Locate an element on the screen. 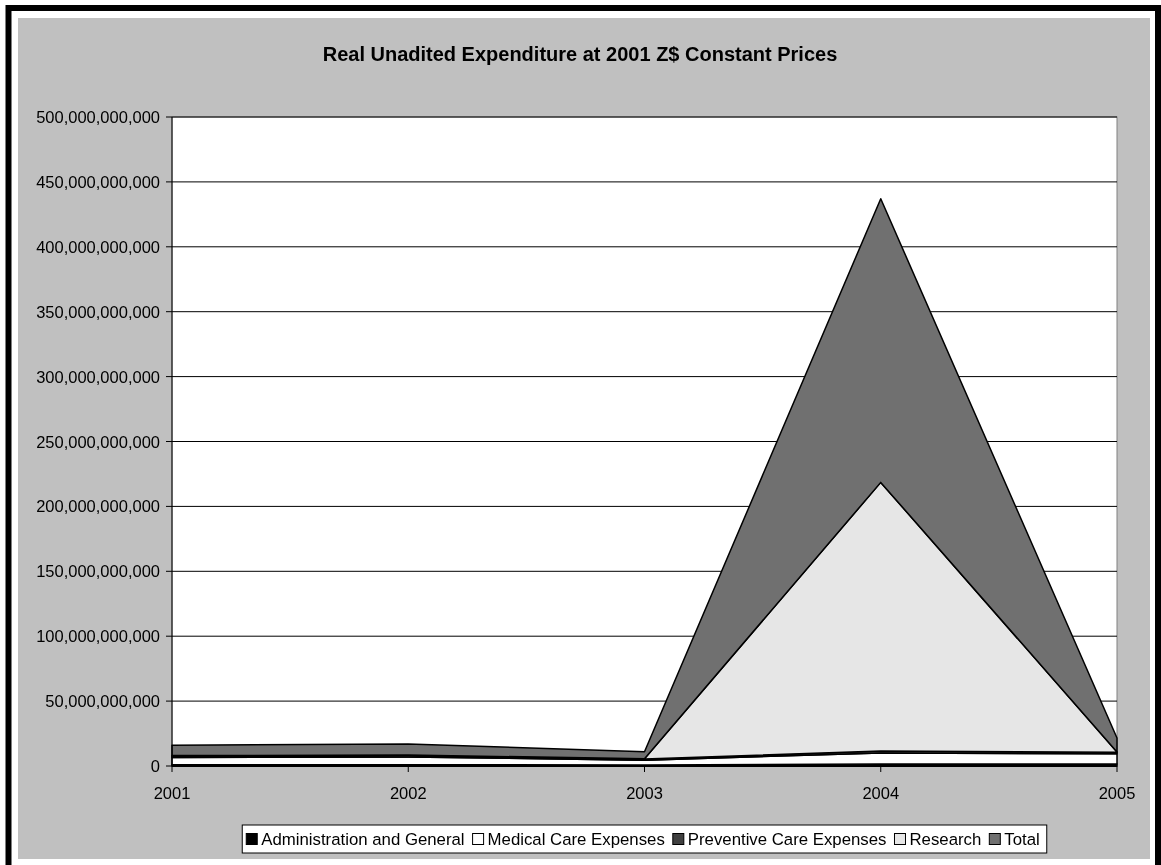 The height and width of the screenshot is (865, 1161). x-tick-label: 2002 is located at coordinates (408, 793).